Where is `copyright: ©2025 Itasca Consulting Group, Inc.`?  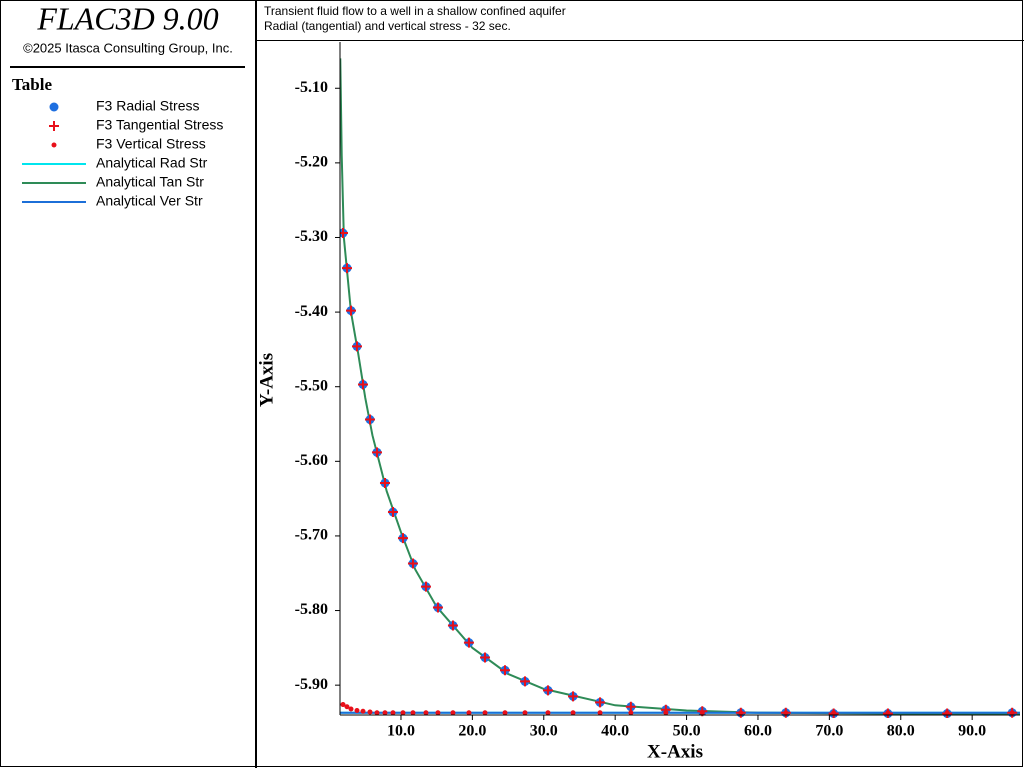
copyright: ©2025 Itasca Consulting Group, Inc. is located at coordinates (128, 47).